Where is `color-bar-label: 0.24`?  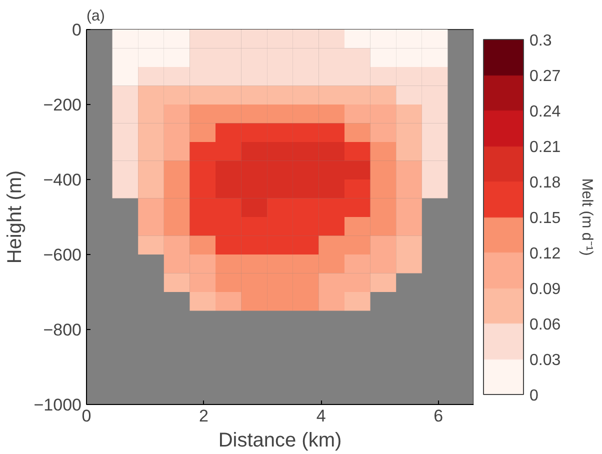
color-bar-label: 0.24 is located at coordinates (545, 112).